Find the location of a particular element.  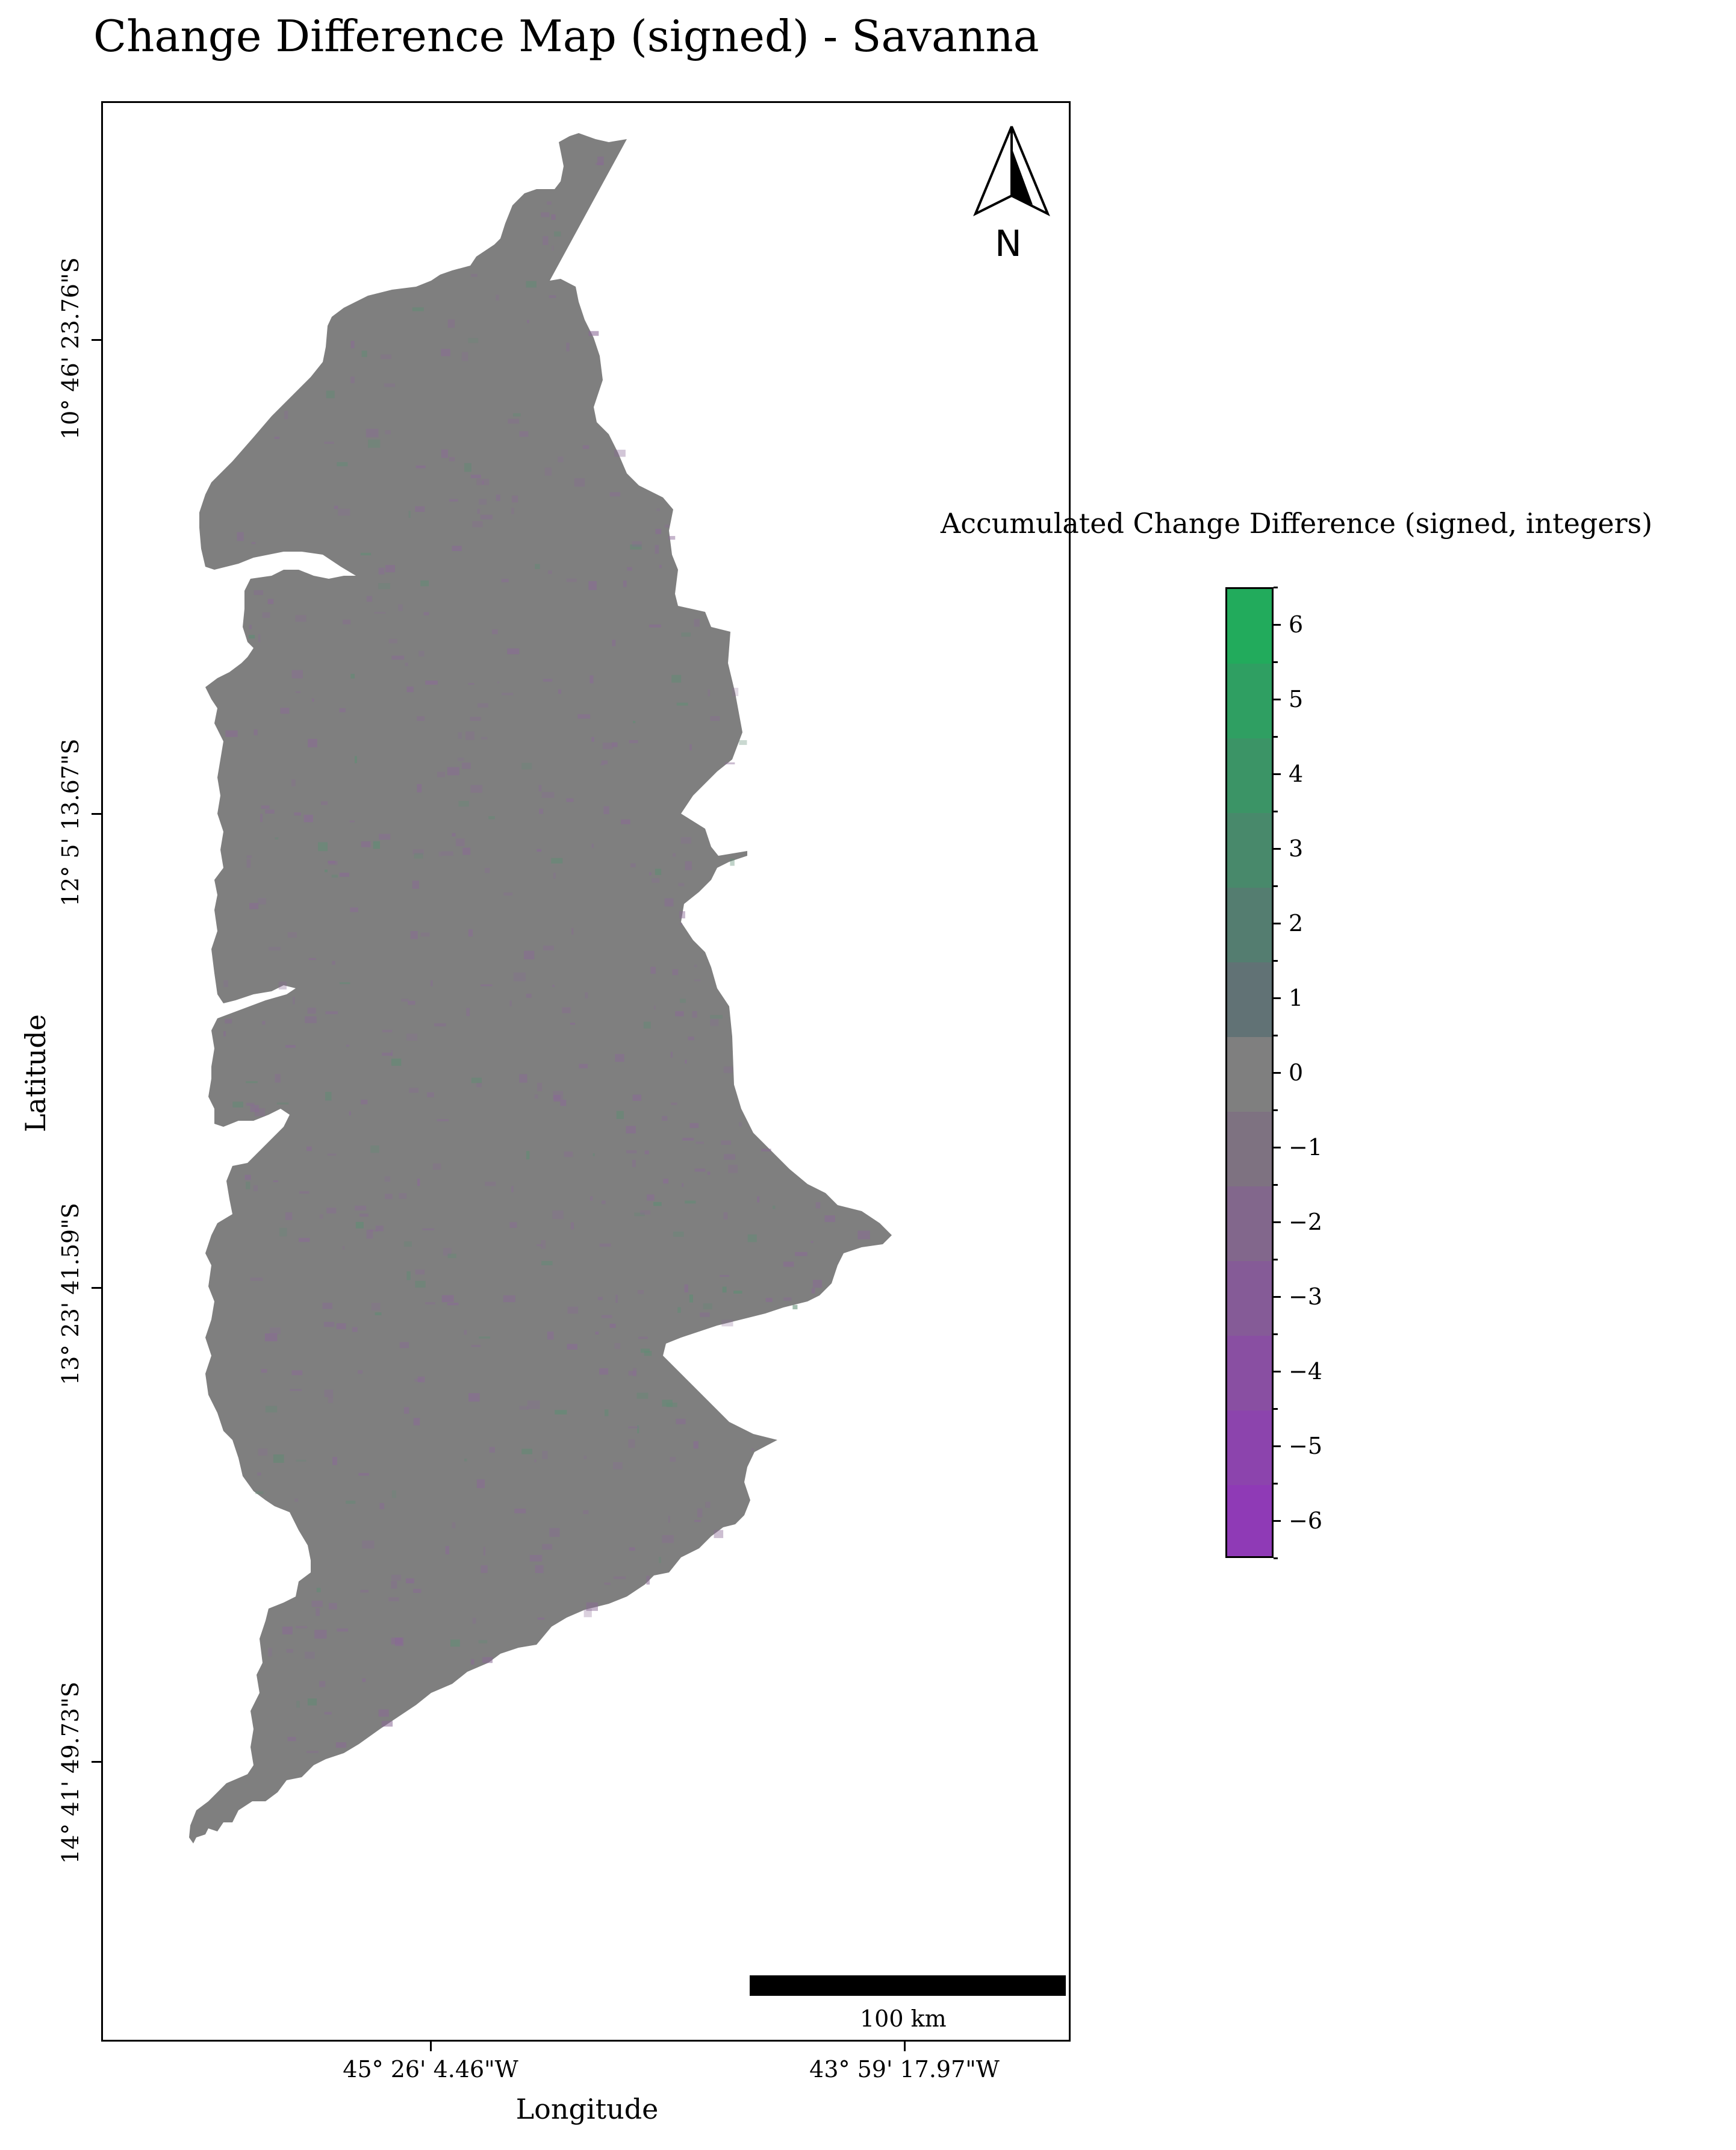

scale-bar is located at coordinates (908, 1985).